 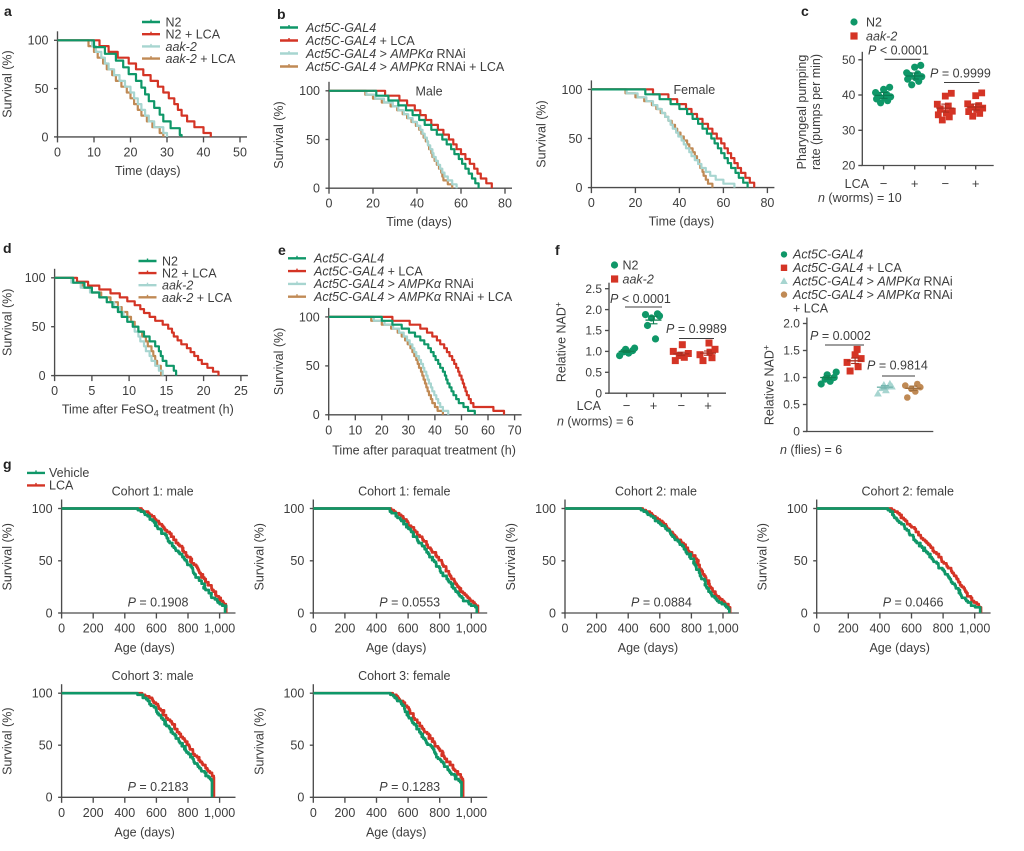 I want to click on svg-text: P = 0.1283, so click(x=409, y=787).